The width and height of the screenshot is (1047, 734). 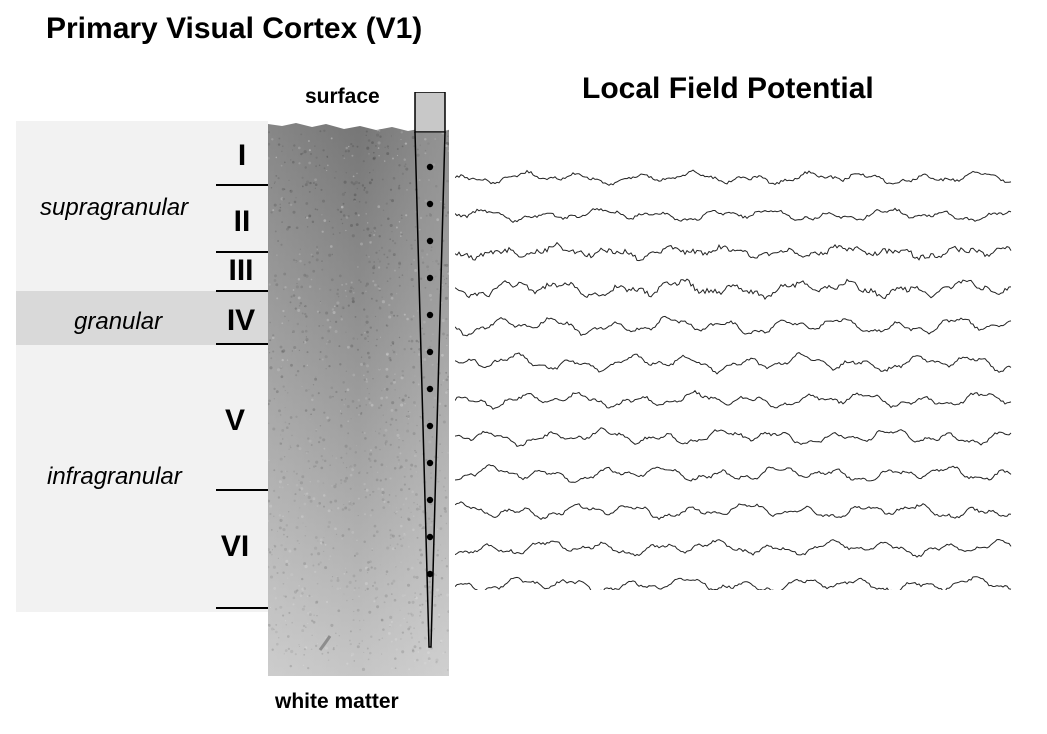 I want to click on infragranular-zone, so click(x=142, y=478).